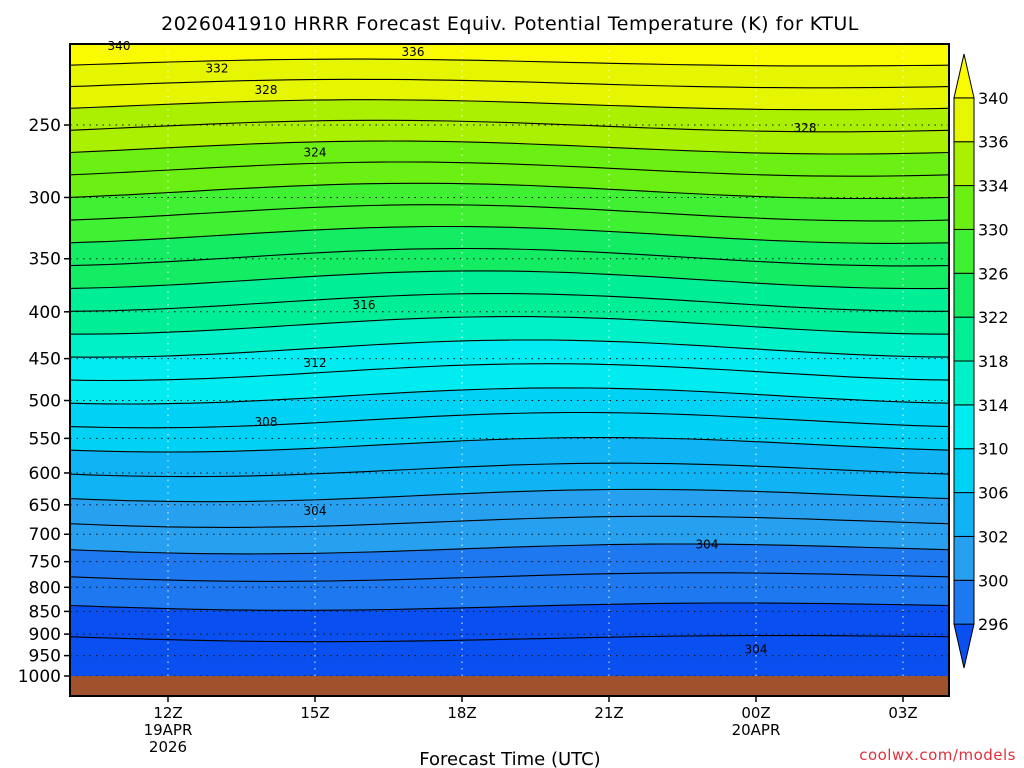  What do you see at coordinates (993, 449) in the screenshot?
I see `colorbar-tick-label: 310` at bounding box center [993, 449].